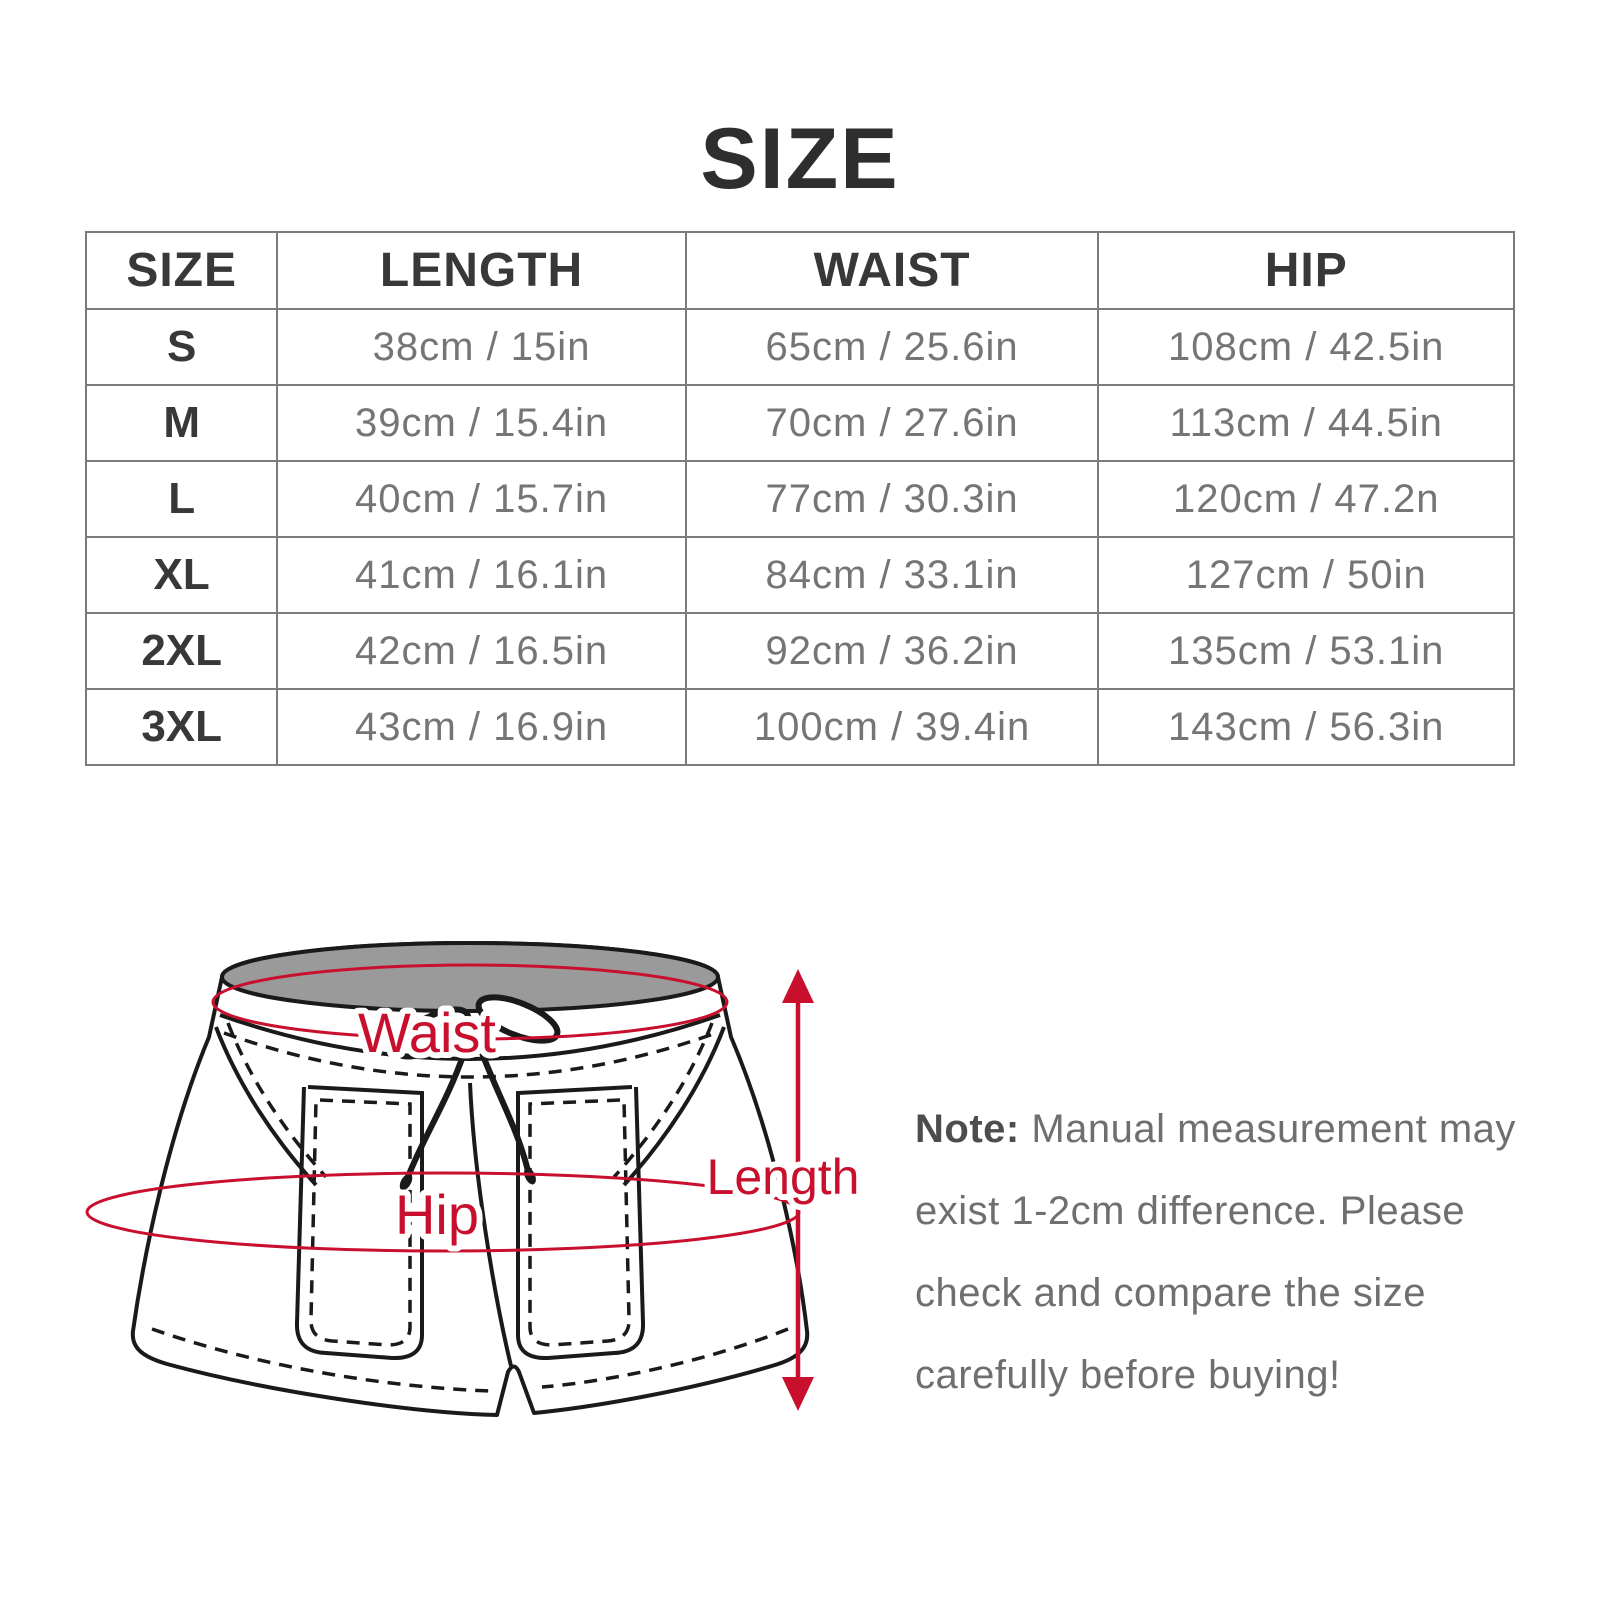 The image size is (1600, 1600). I want to click on waist-cell: 100cm / 39.4in, so click(892, 727).